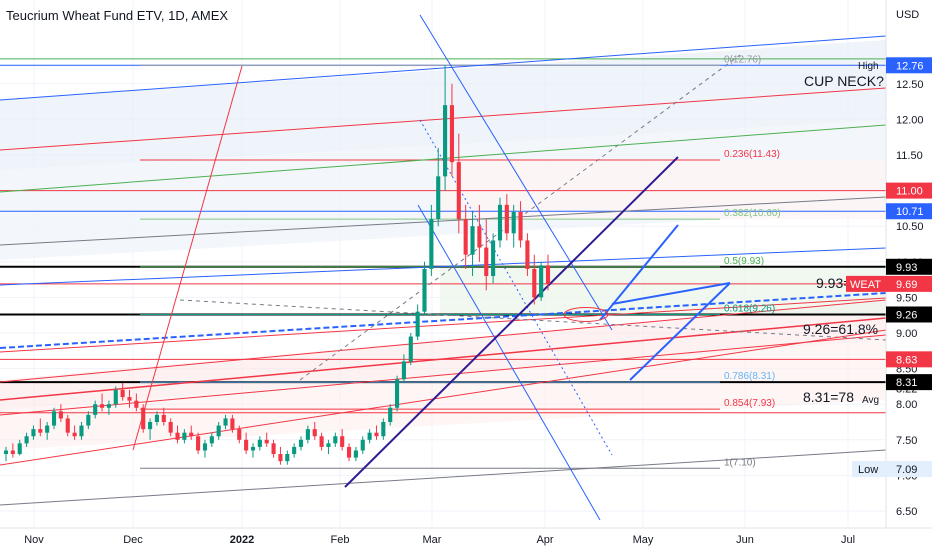  What do you see at coordinates (242, 540) in the screenshot?
I see `x-tick-label: 2022` at bounding box center [242, 540].